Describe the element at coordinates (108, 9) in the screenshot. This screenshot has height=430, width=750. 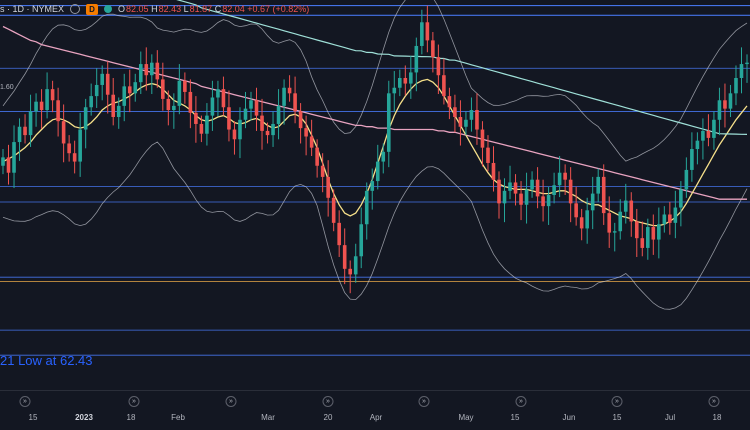
I see `market-status-icon` at that location.